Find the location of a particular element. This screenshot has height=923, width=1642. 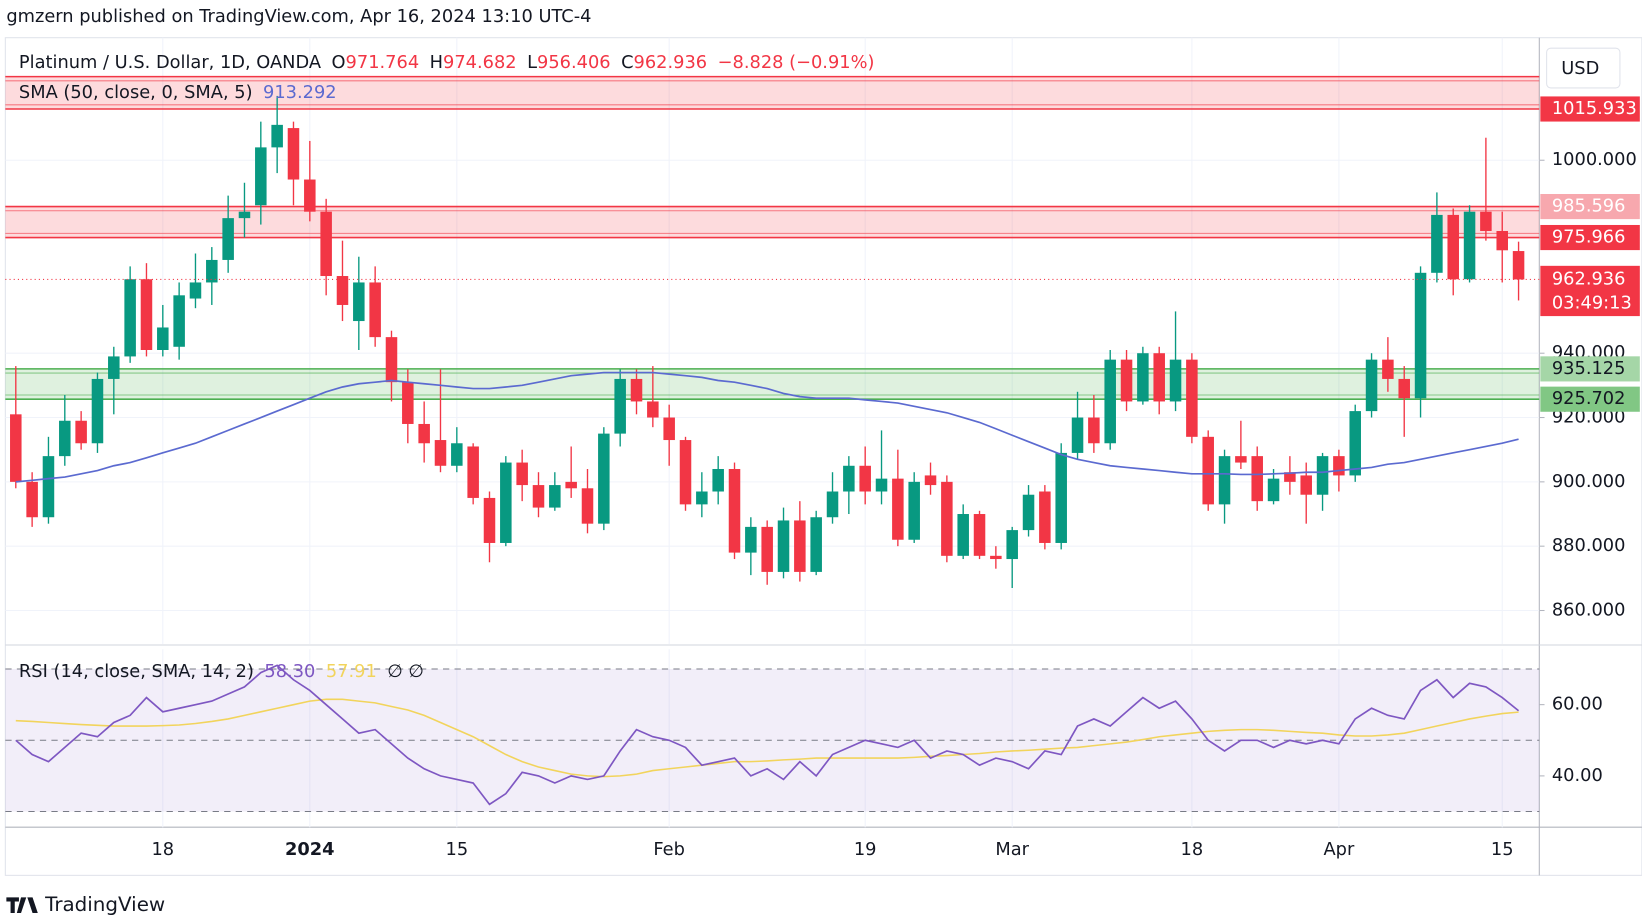

rsi-signal-line is located at coordinates (767, 738).